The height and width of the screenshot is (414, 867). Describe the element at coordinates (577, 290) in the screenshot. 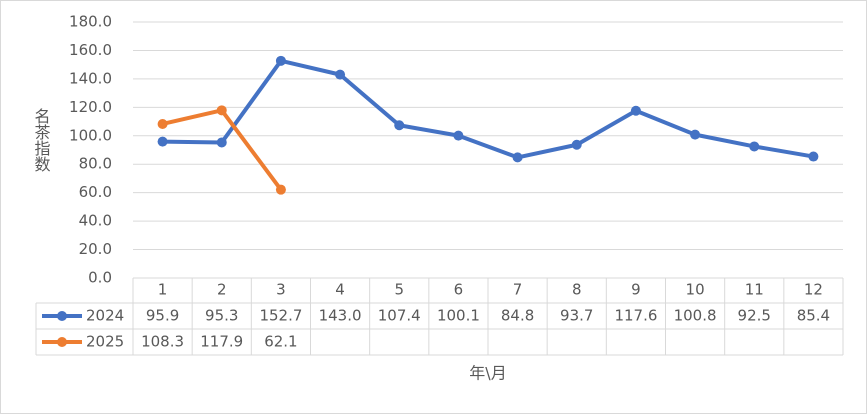

I see `x-tick-label: 8` at that location.